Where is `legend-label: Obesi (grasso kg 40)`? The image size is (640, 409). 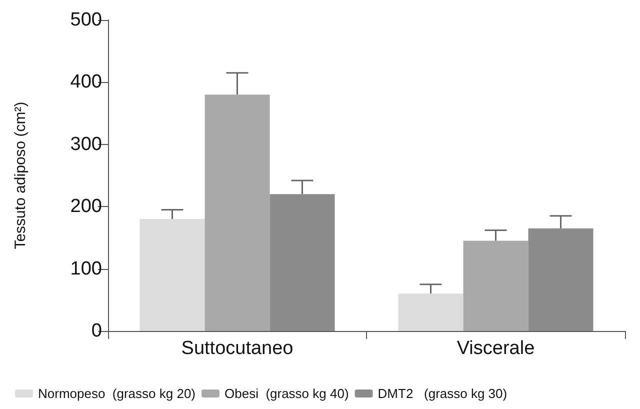
legend-label: Obesi (grasso kg 40) is located at coordinates (286, 393).